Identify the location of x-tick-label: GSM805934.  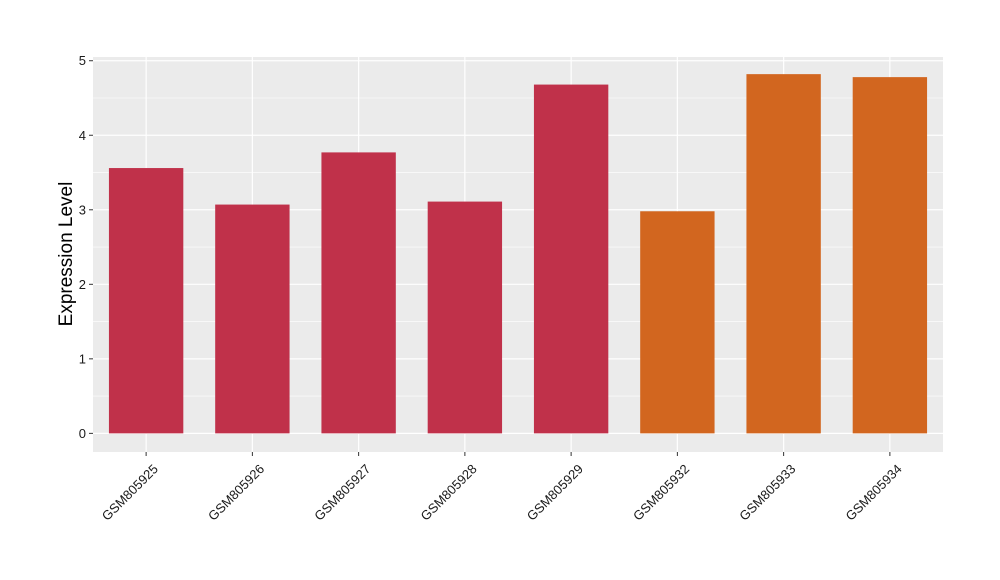
(874, 492).